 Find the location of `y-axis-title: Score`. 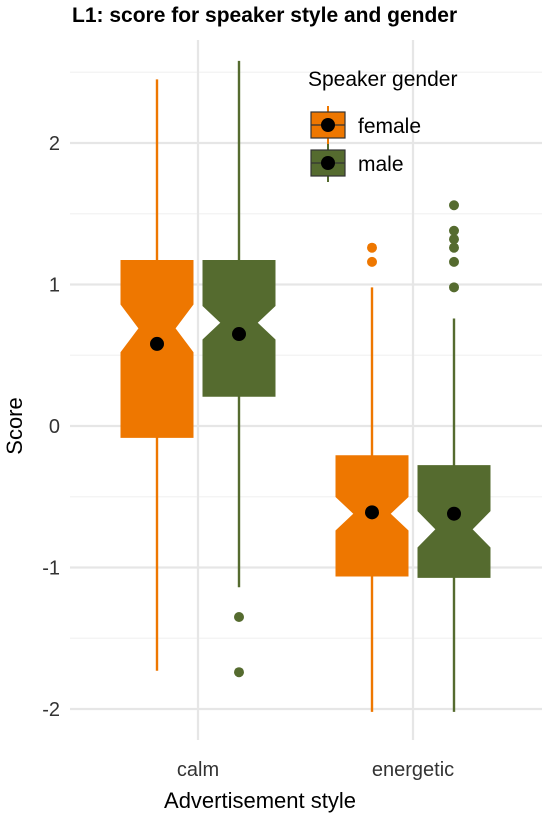

y-axis-title: Score is located at coordinates (14, 425).